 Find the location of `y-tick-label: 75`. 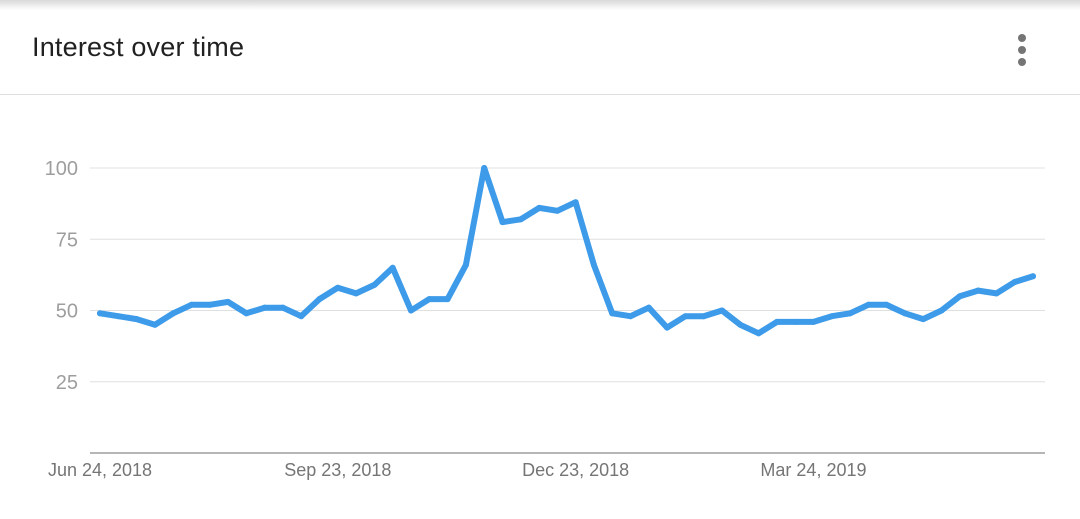

y-tick-label: 75 is located at coordinates (67, 240).